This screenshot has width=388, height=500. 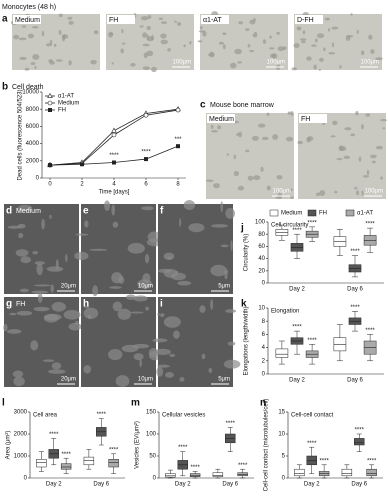 I want to click on micrograph, so click(x=195, y=342).